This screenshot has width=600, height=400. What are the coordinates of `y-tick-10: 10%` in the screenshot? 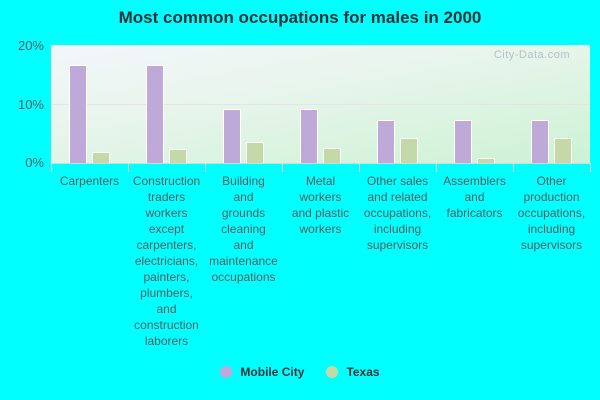 It's located at (30, 104).